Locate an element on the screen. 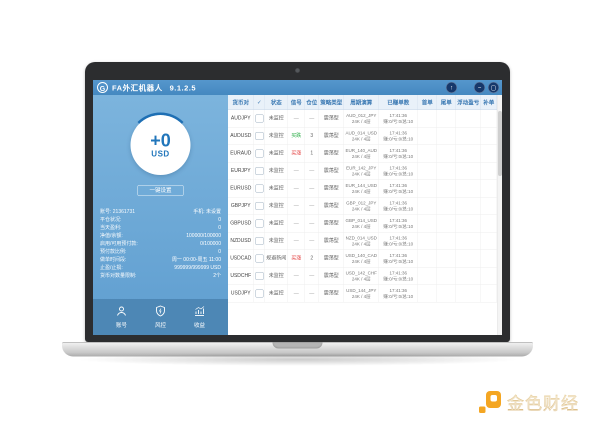 Image resolution: width=600 pixels, height=424 pixels. stat-row: 做单时间段: 周一 00:00-周五 11:00 is located at coordinates (160, 260).